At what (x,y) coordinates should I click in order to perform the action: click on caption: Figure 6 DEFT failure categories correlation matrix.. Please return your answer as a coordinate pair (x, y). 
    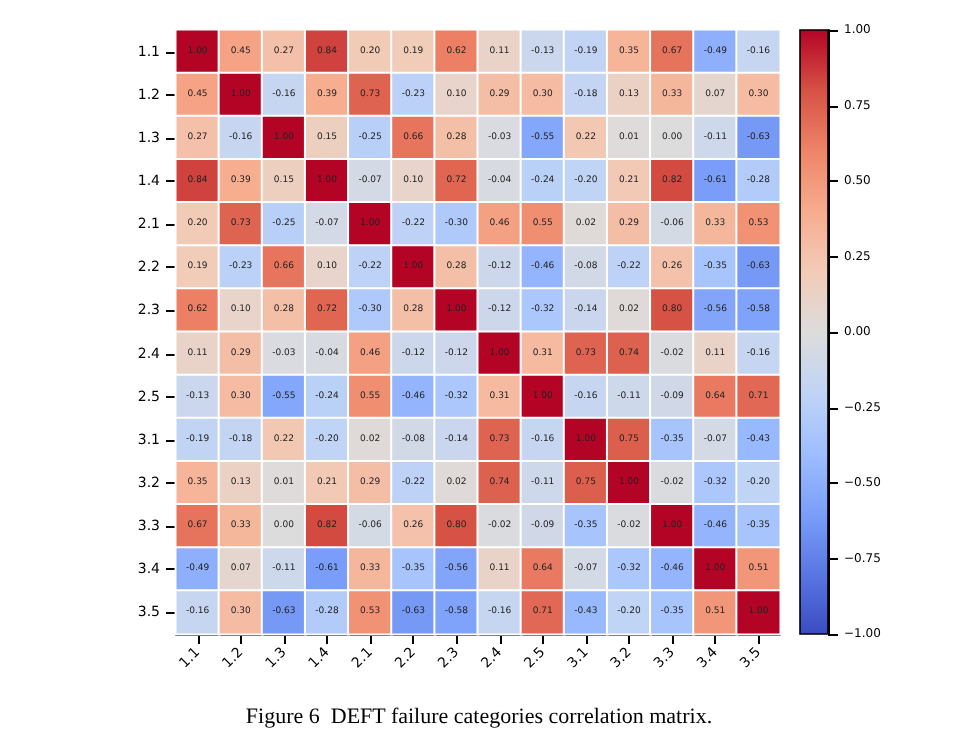
    Looking at the image, I should click on (479, 717).